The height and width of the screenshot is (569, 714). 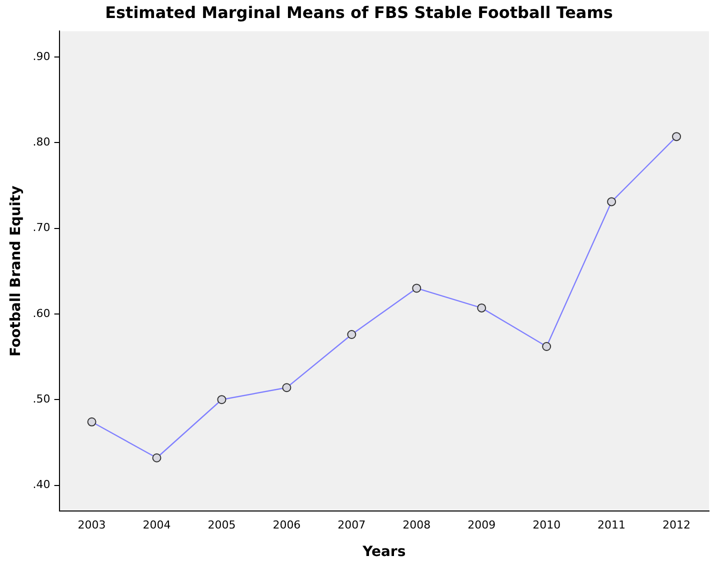 I want to click on x-tick-label: 2004, so click(x=156, y=525).